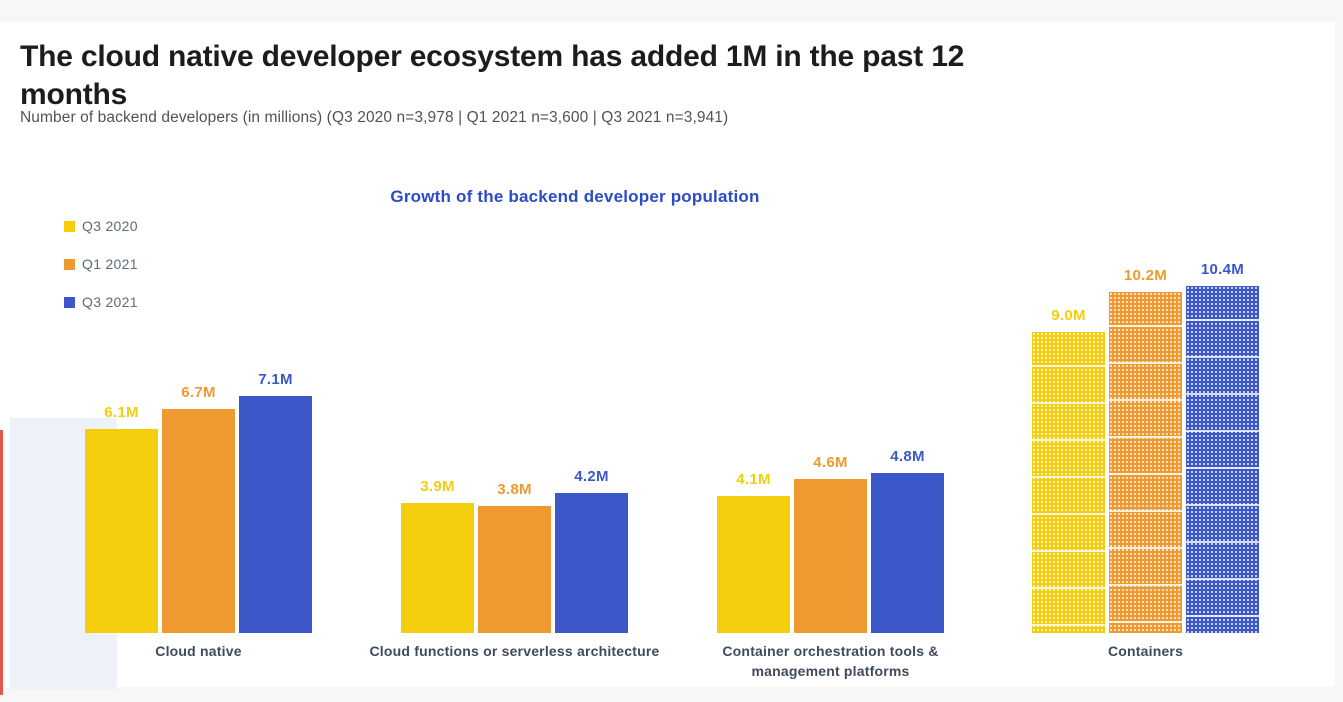 This screenshot has height=702, width=1343. What do you see at coordinates (121, 531) in the screenshot?
I see `bar-q3-2020-cat0` at bounding box center [121, 531].